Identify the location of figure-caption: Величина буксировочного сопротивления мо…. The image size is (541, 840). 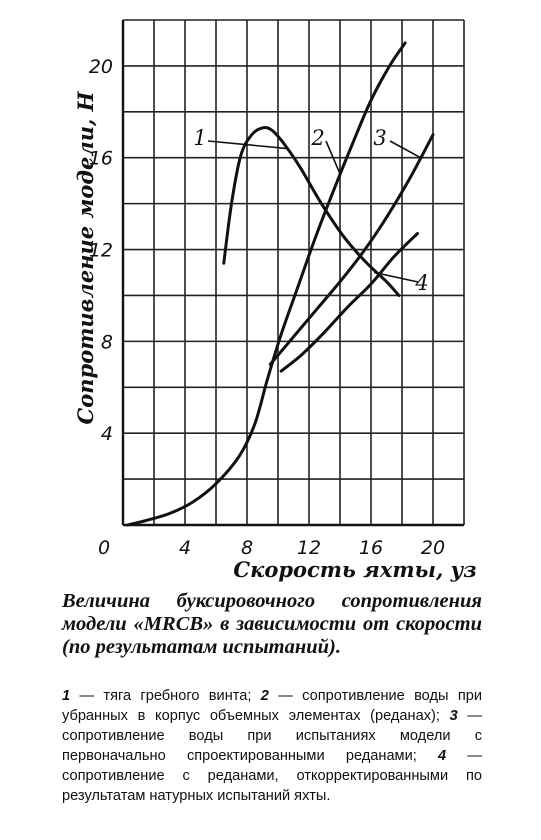
(272, 624).